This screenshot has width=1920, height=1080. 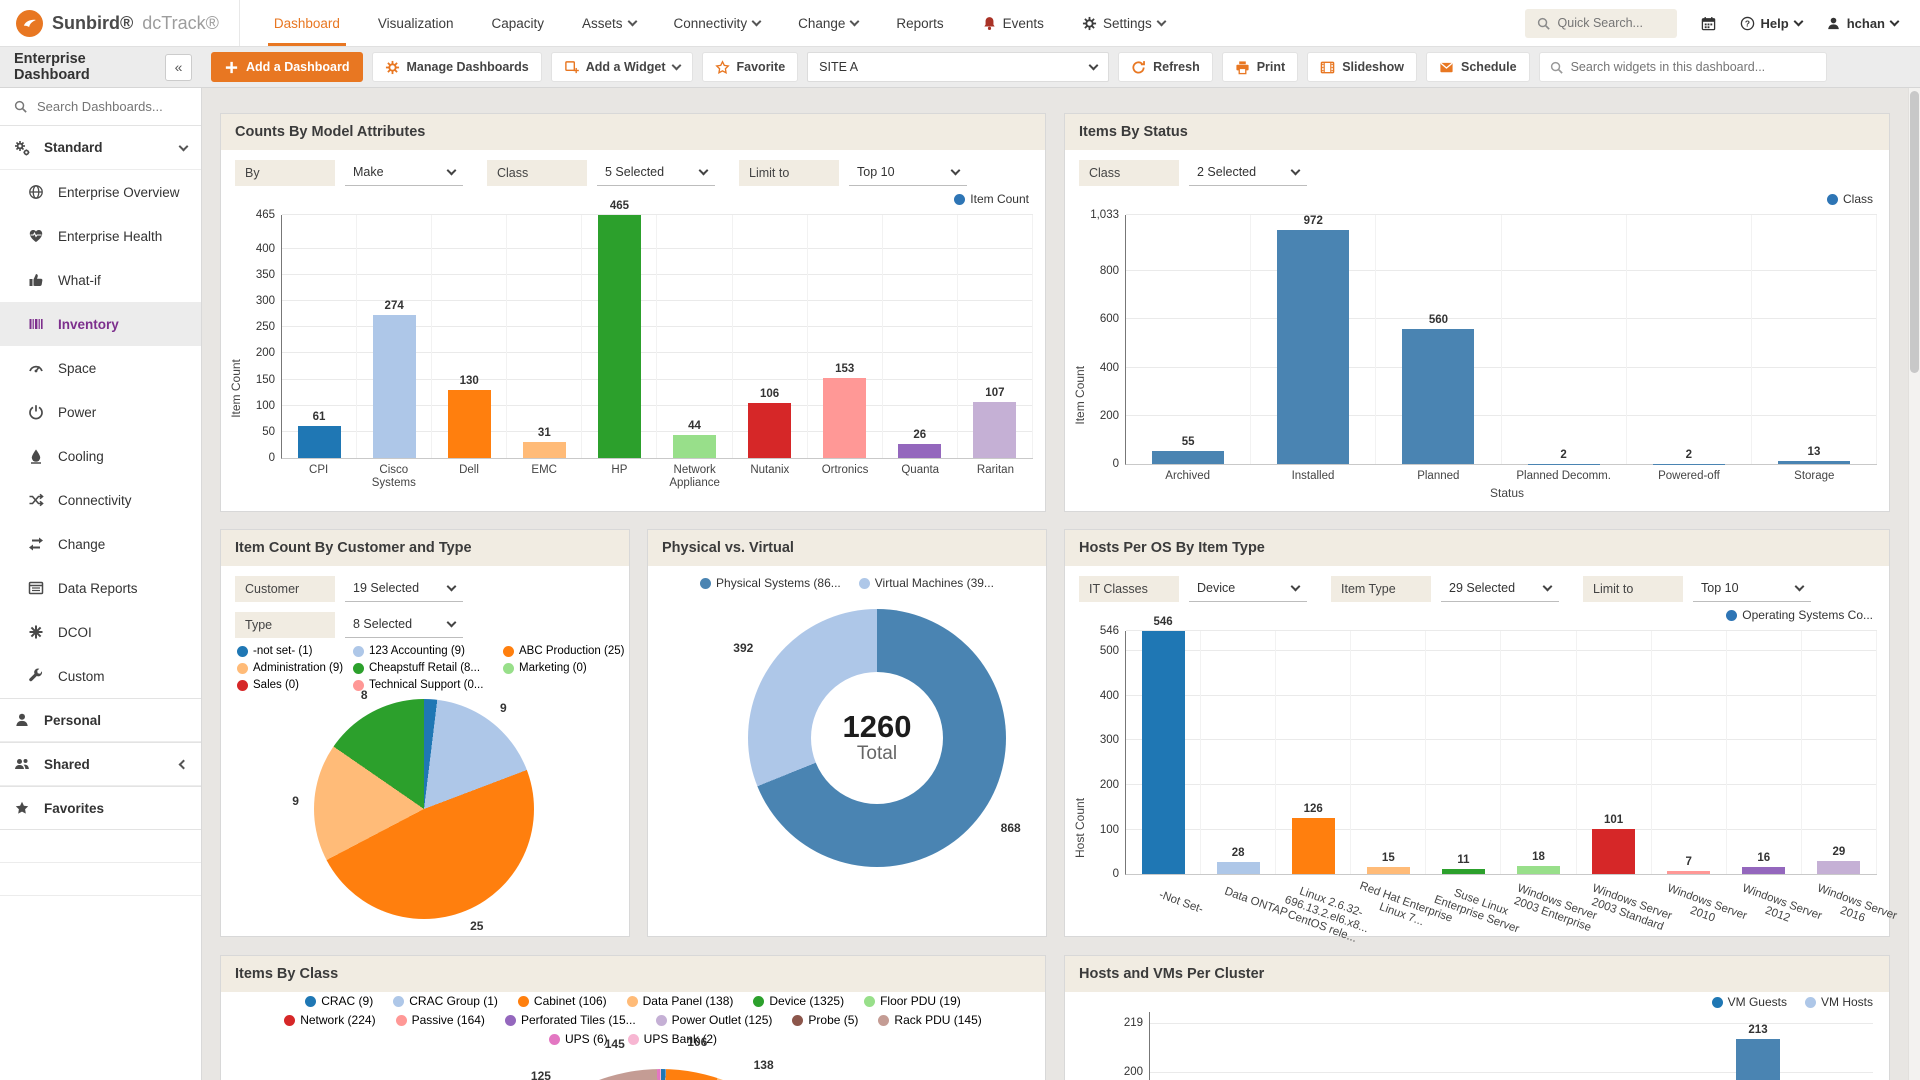 I want to click on legend-item-cabinet-106: Cabinet (106), so click(x=562, y=1001).